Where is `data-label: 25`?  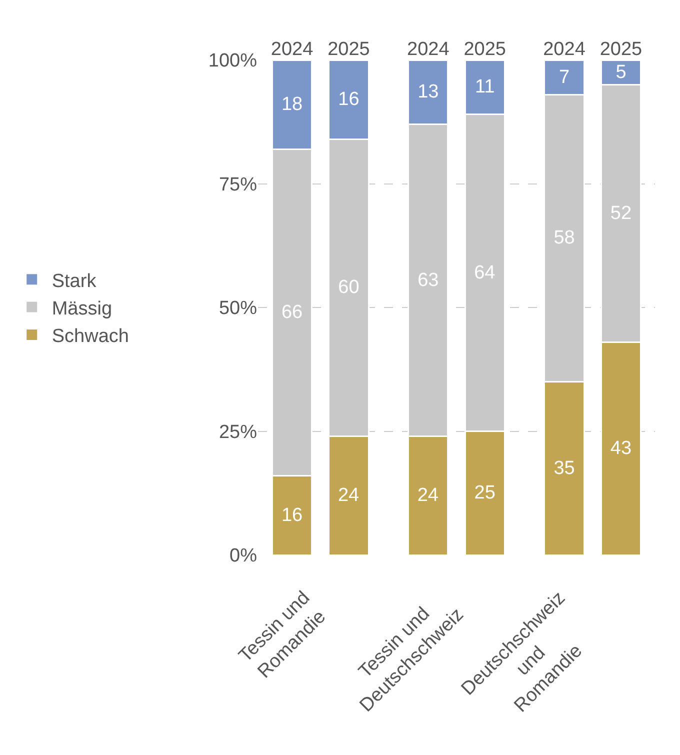 data-label: 25 is located at coordinates (485, 493).